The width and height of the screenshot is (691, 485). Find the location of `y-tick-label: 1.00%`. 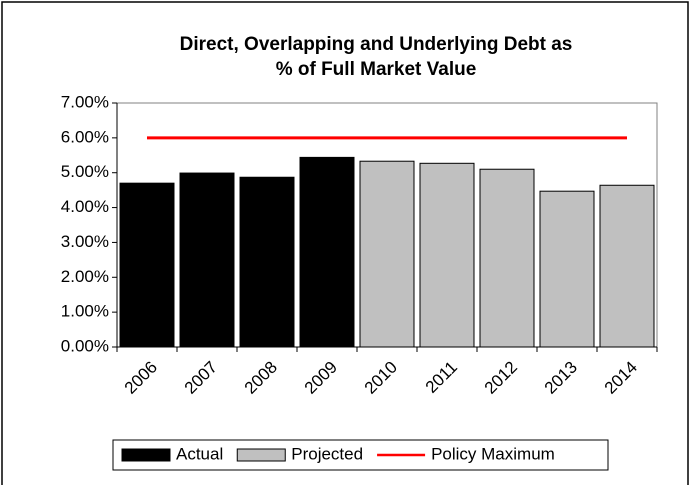

y-tick-label: 1.00% is located at coordinates (85, 311).